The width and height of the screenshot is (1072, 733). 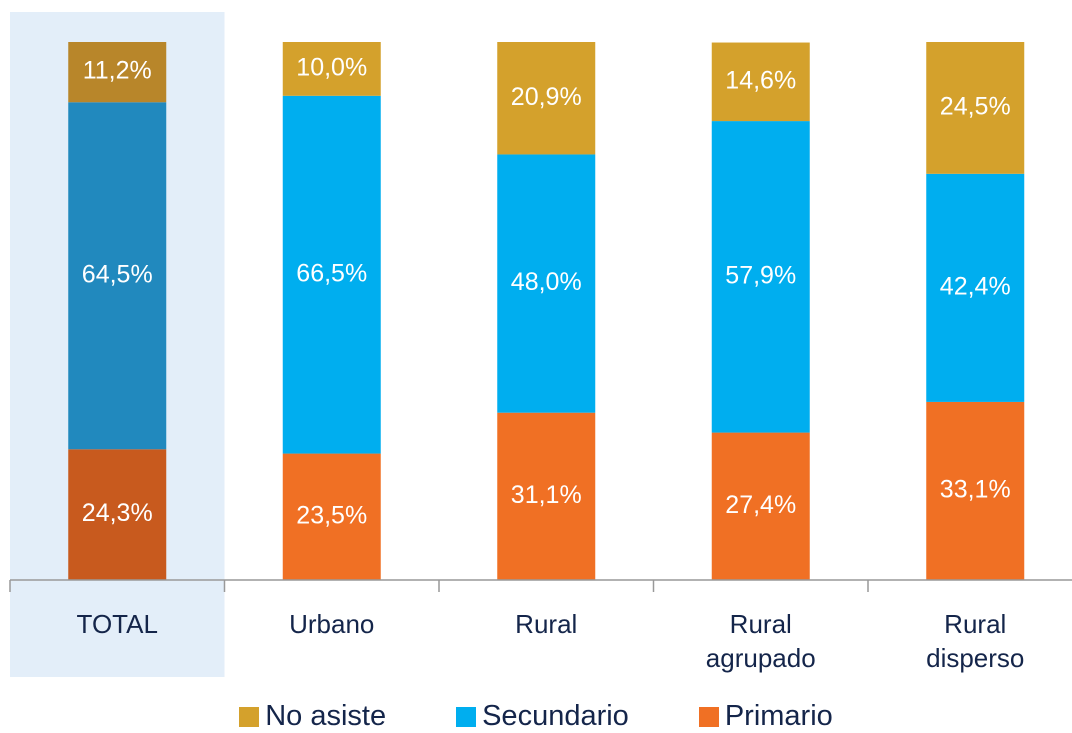 What do you see at coordinates (555, 716) in the screenshot?
I see `legend-label: Secundario` at bounding box center [555, 716].